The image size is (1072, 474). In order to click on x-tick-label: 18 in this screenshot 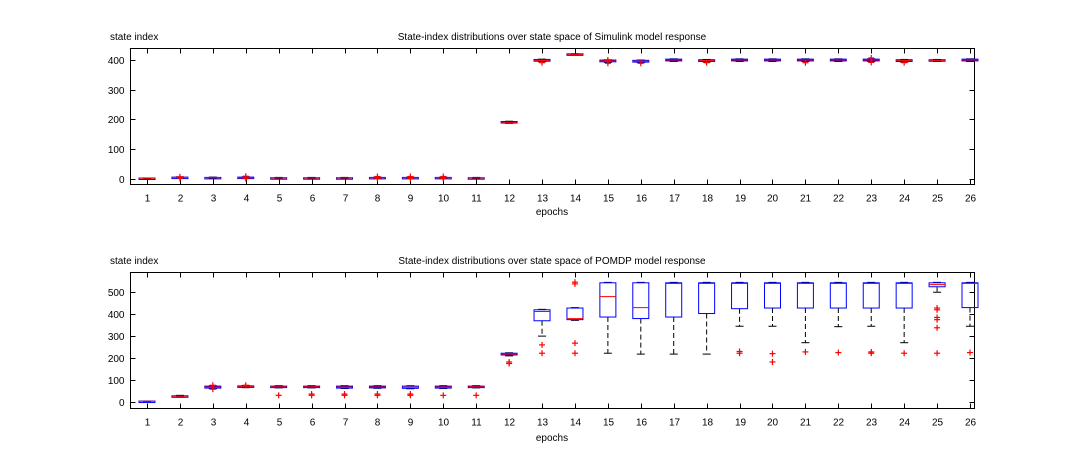, I will do `click(708, 423)`.